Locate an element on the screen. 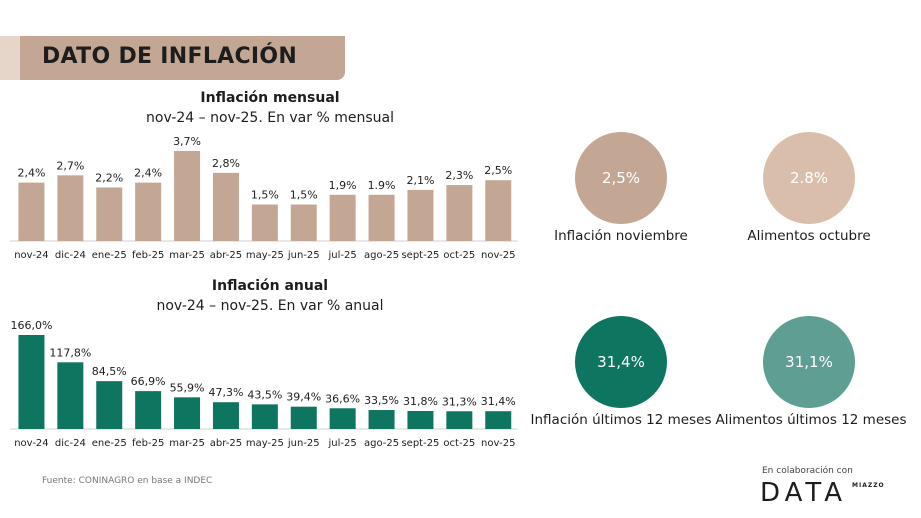 This screenshot has height=518, width=921. data-label: 2,7% is located at coordinates (70, 165).